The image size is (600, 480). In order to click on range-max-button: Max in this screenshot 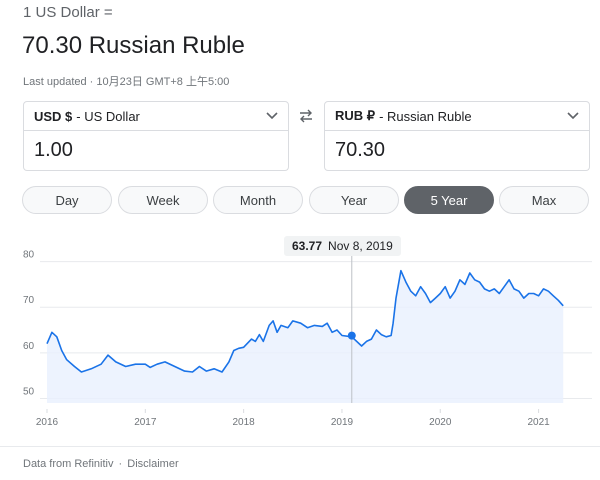, I will do `click(544, 200)`.